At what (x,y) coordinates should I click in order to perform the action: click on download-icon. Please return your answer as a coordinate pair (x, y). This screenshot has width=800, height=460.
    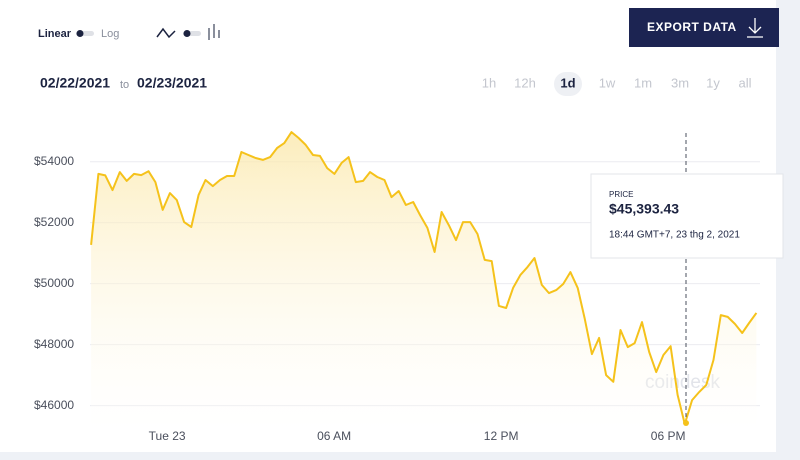
    Looking at the image, I should click on (755, 28).